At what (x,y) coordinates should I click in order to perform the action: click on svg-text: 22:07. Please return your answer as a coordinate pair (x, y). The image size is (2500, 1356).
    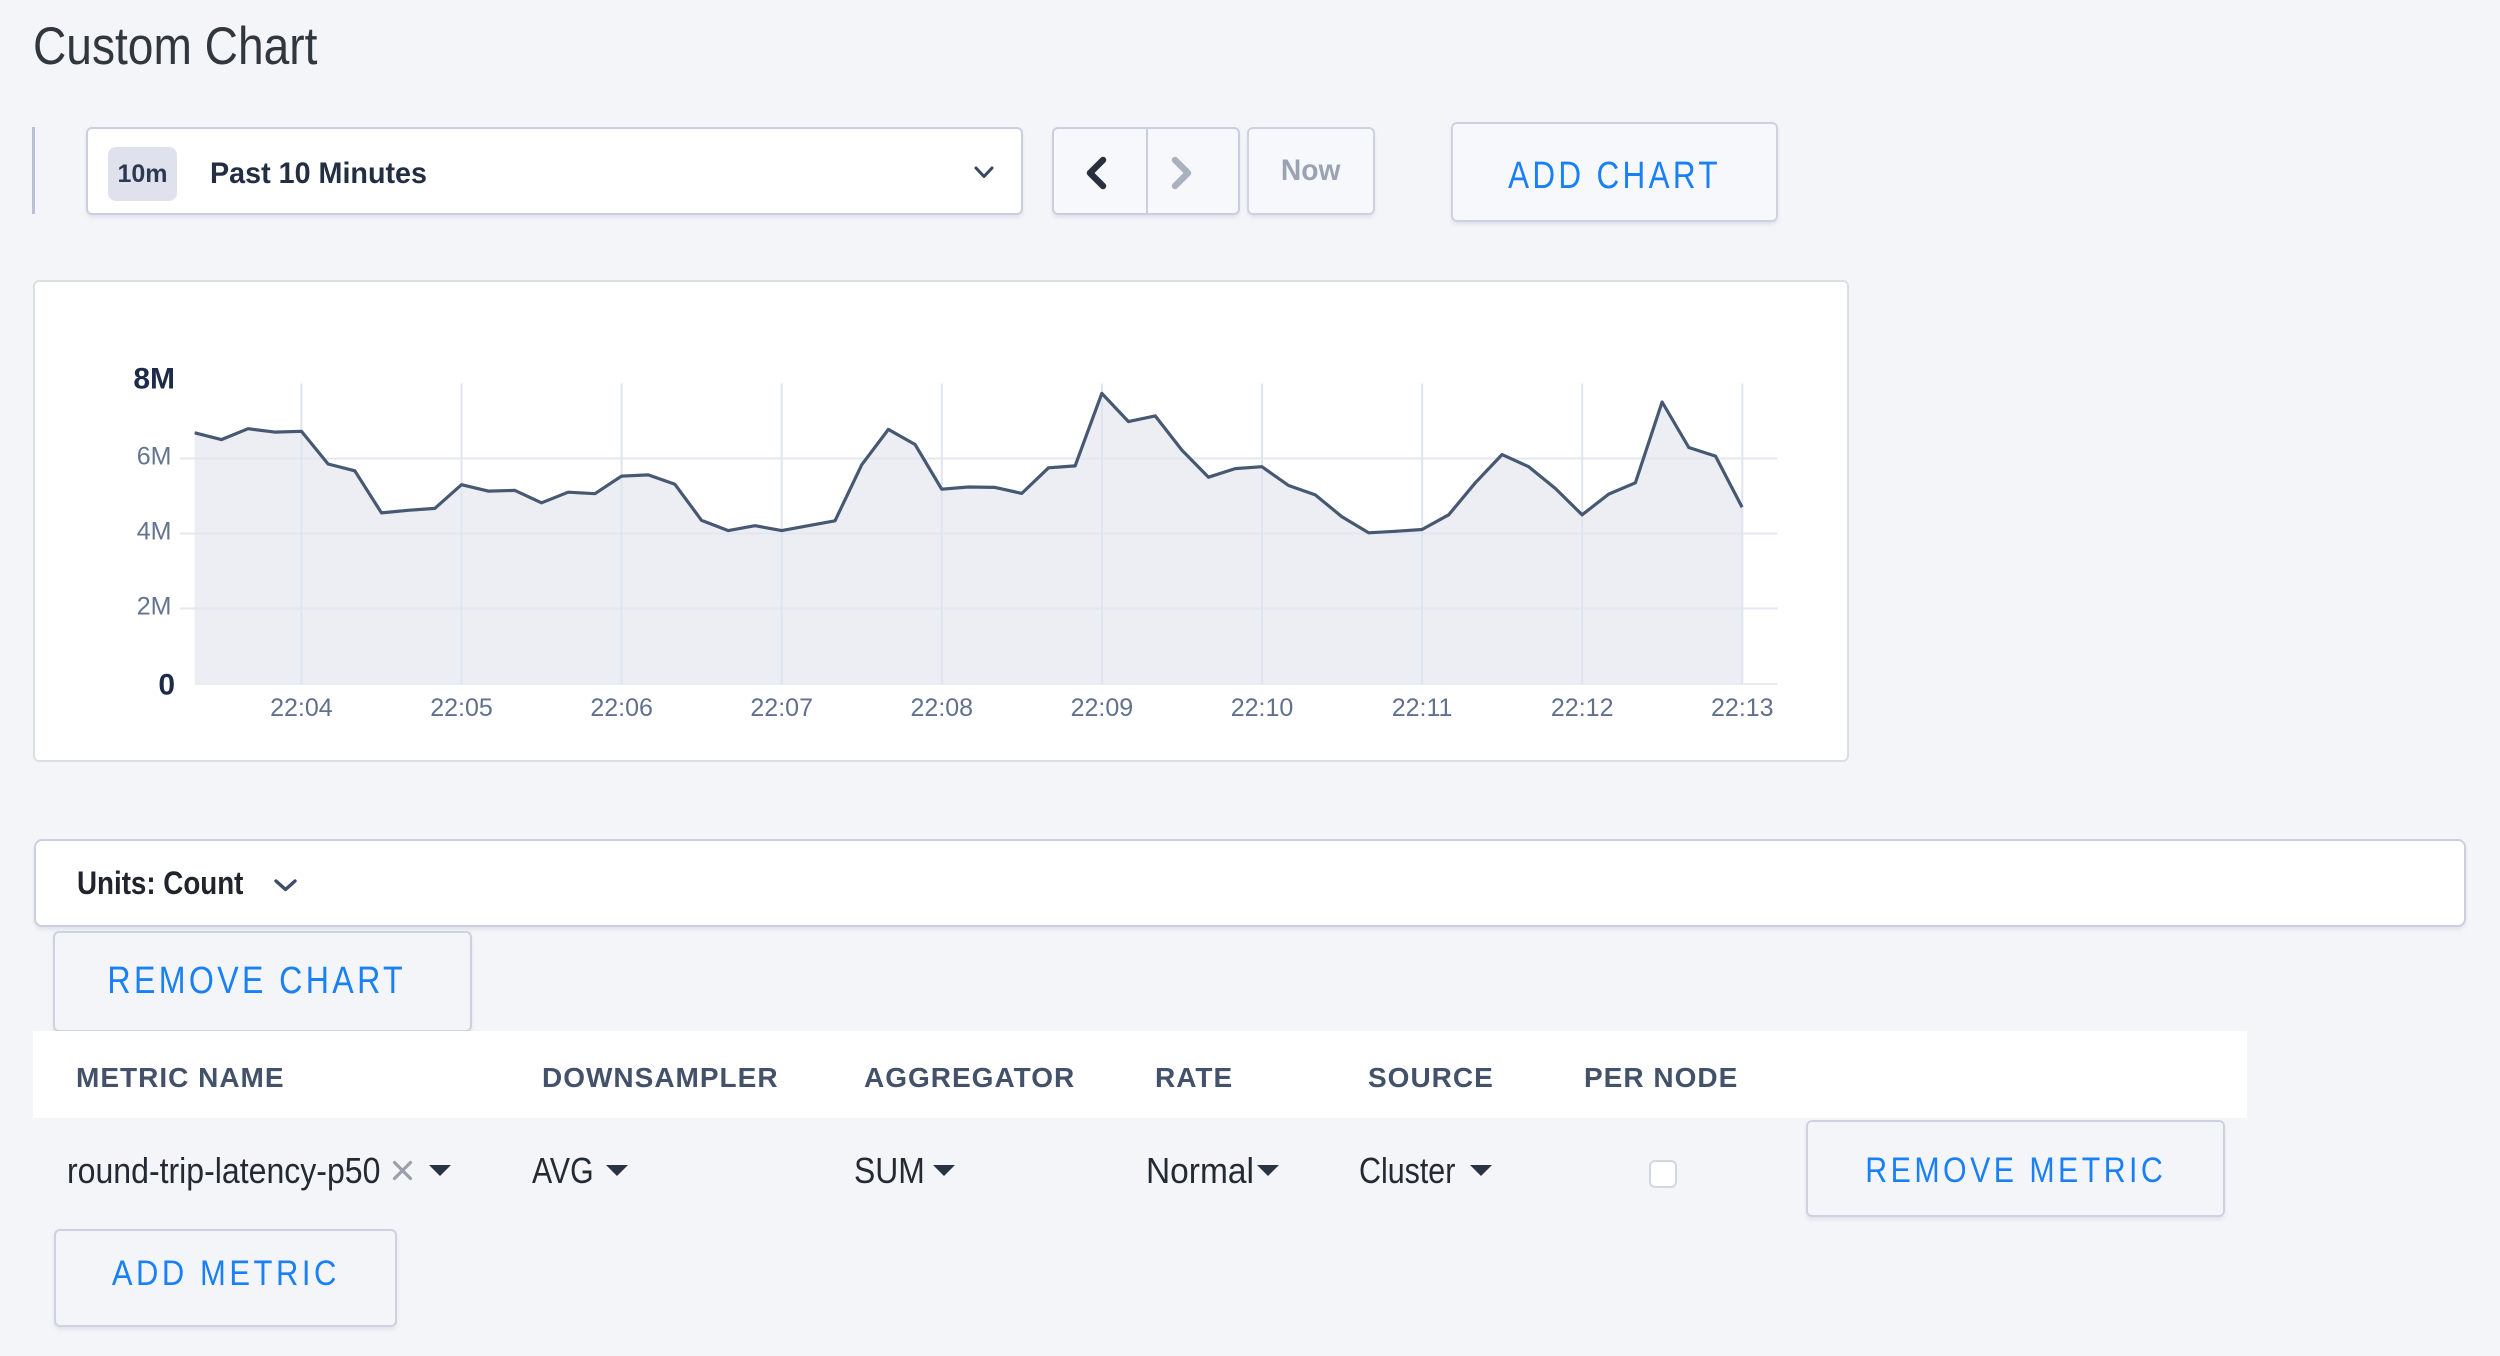
    Looking at the image, I should click on (781, 708).